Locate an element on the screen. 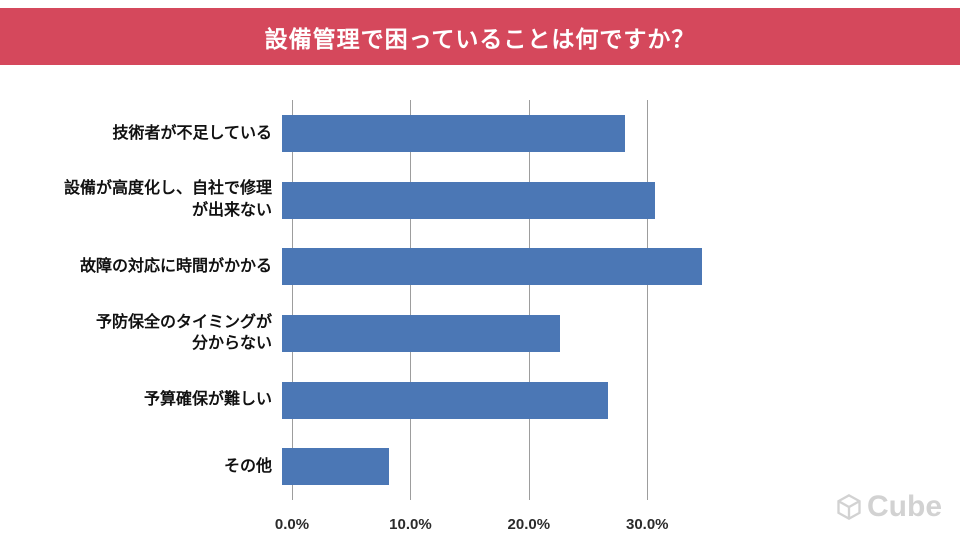  chart-row: その他 is located at coordinates (480, 466).